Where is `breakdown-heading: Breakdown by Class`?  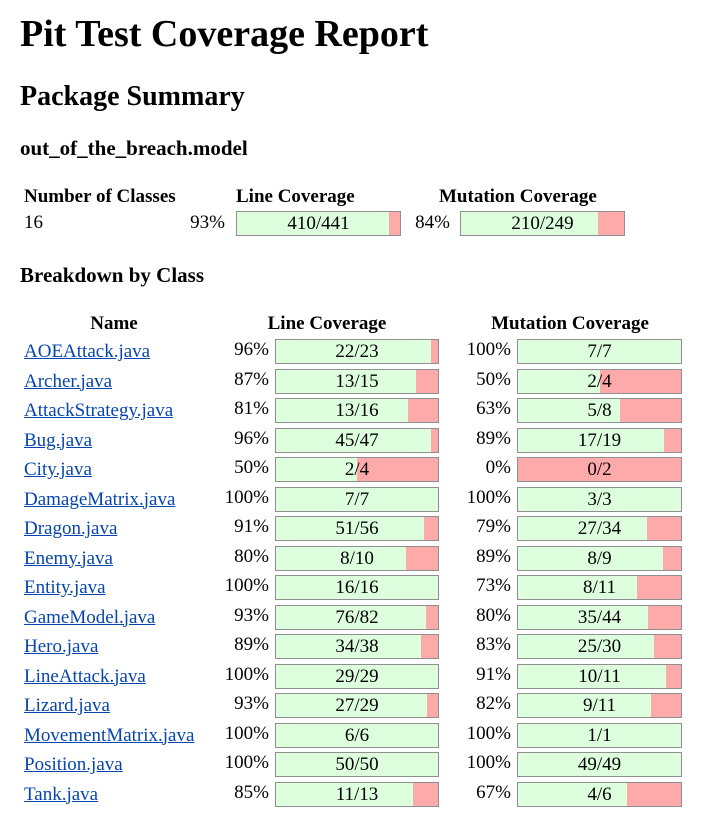 breakdown-heading: Breakdown by Class is located at coordinates (112, 275).